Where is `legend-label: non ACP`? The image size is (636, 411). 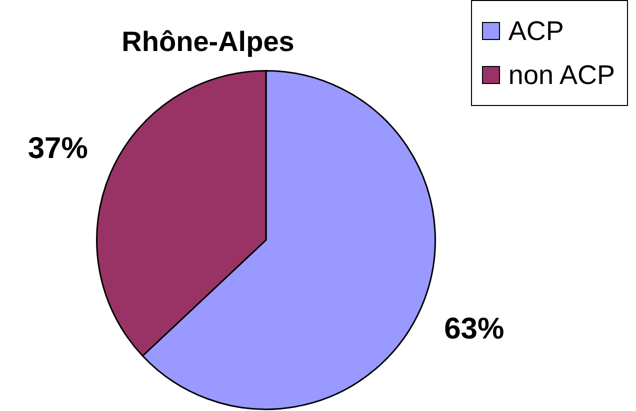 legend-label: non ACP is located at coordinates (561, 75).